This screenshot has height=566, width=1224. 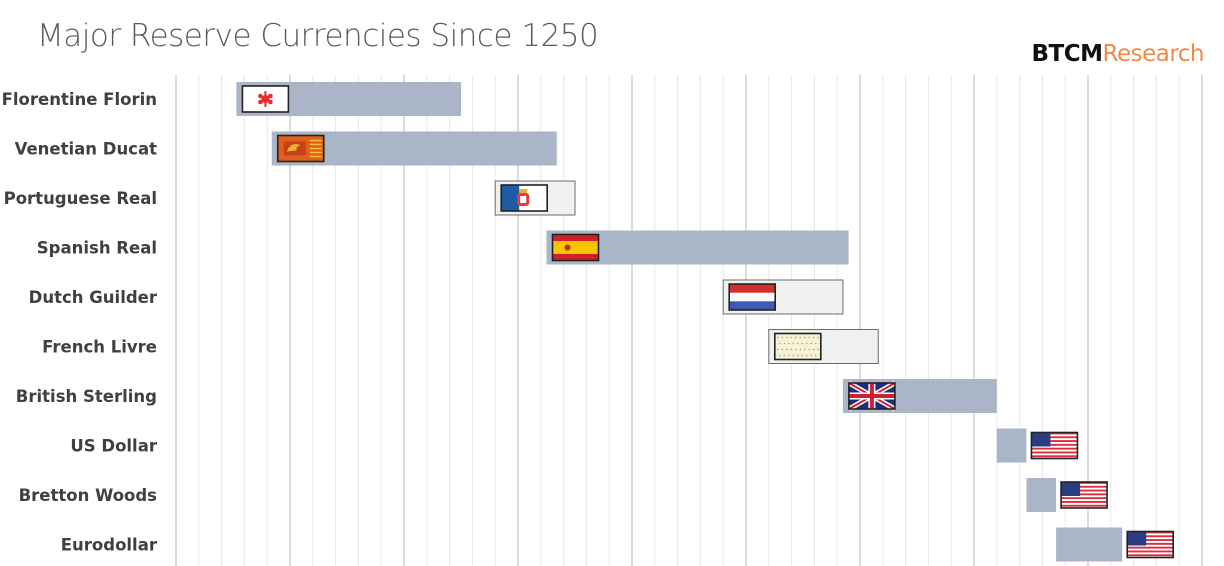 I want to click on brand-logo: BTCMResearch, so click(x=1118, y=54).